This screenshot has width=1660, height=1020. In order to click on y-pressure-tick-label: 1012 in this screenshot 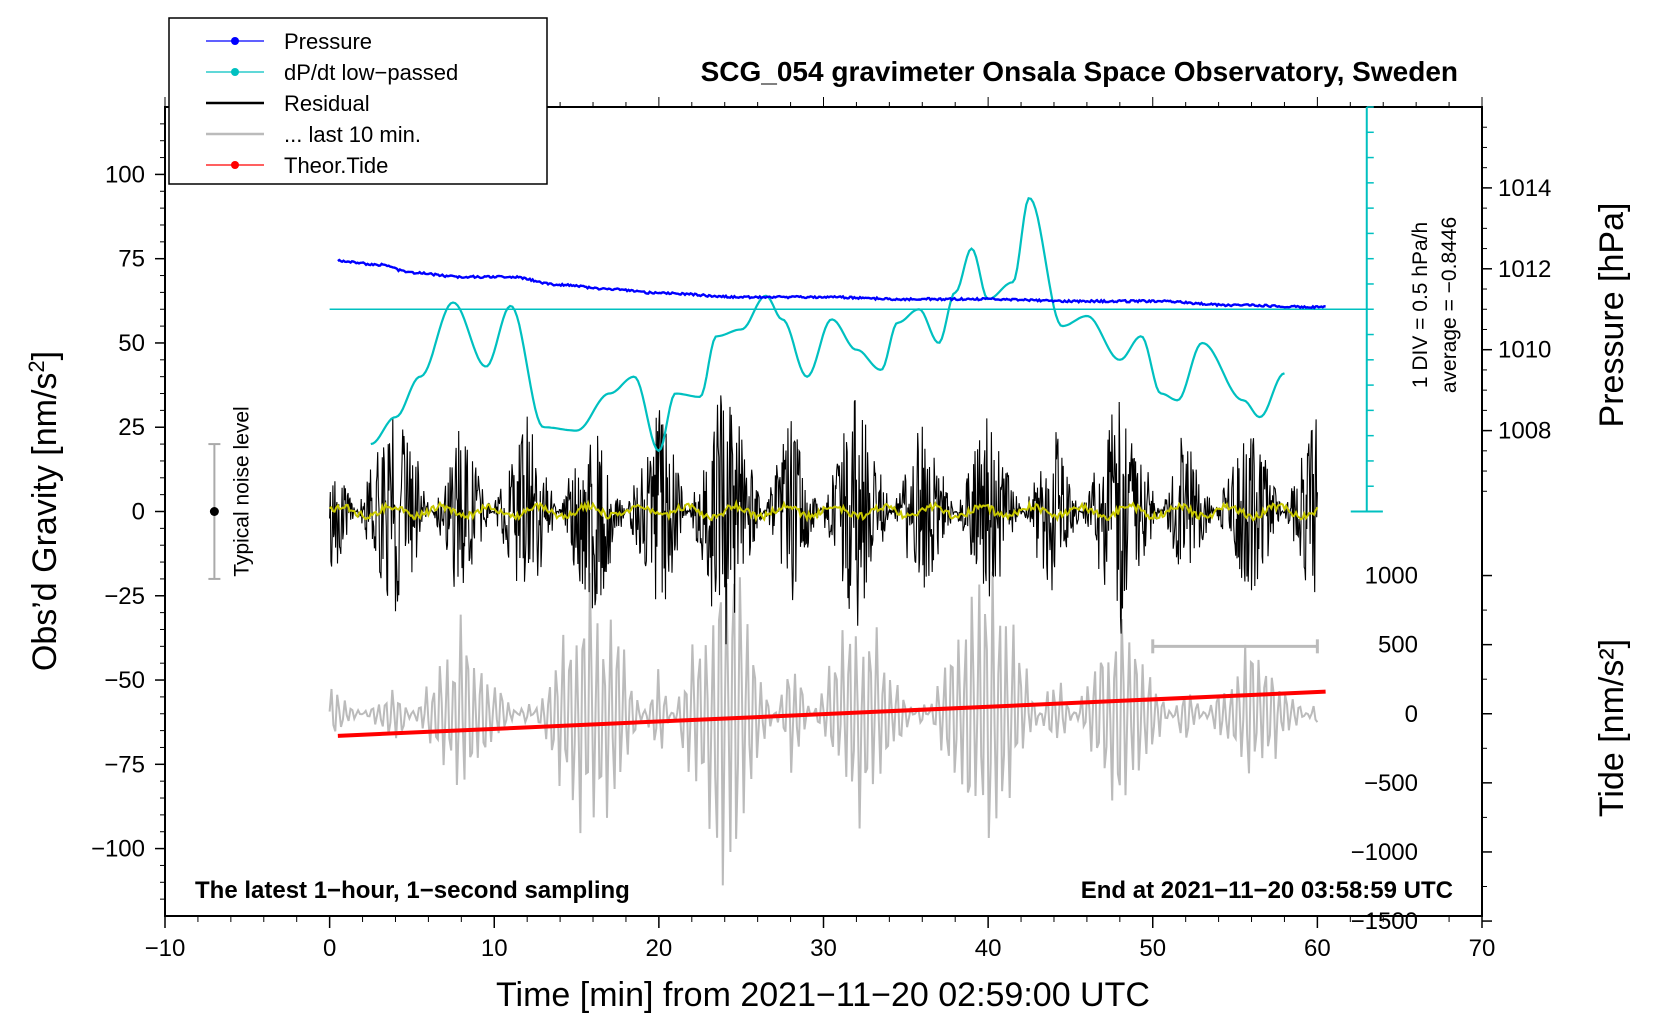, I will do `click(1524, 269)`.